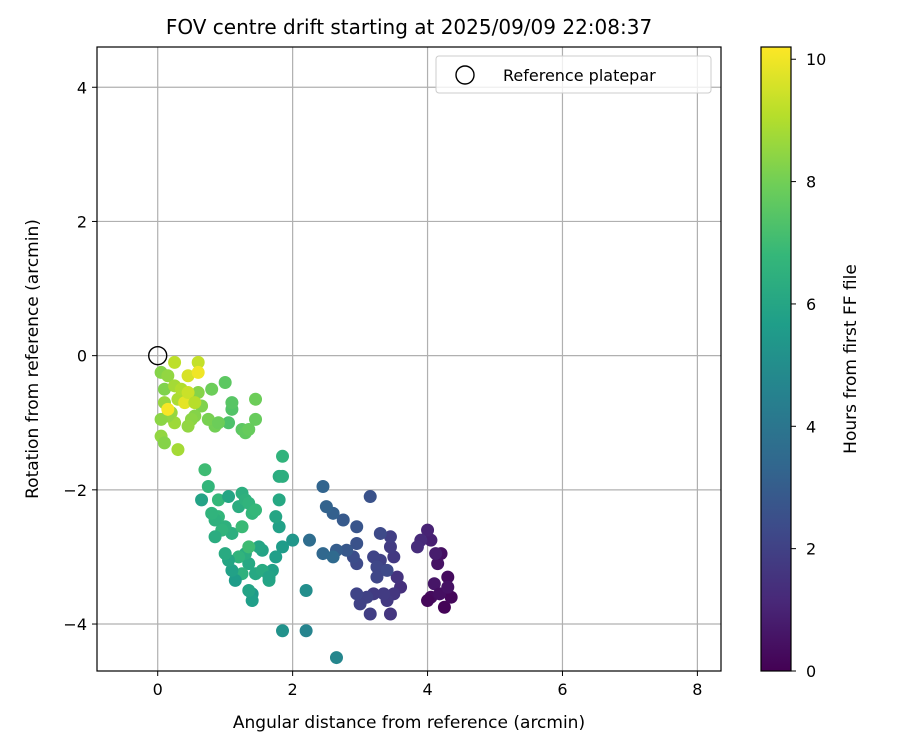  What do you see at coordinates (82, 87) in the screenshot?
I see `y-tick-label: 4` at bounding box center [82, 87].